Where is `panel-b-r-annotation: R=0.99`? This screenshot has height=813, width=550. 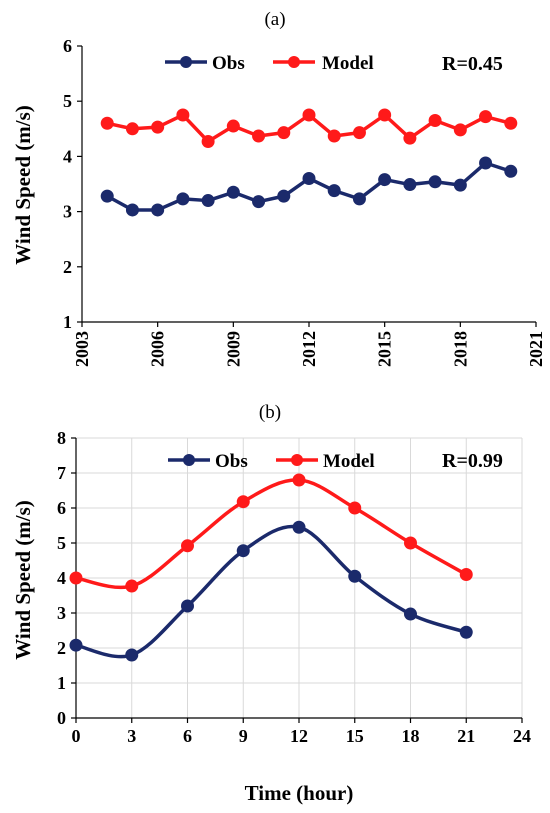 panel-b-r-annotation: R=0.99 is located at coordinates (472, 461).